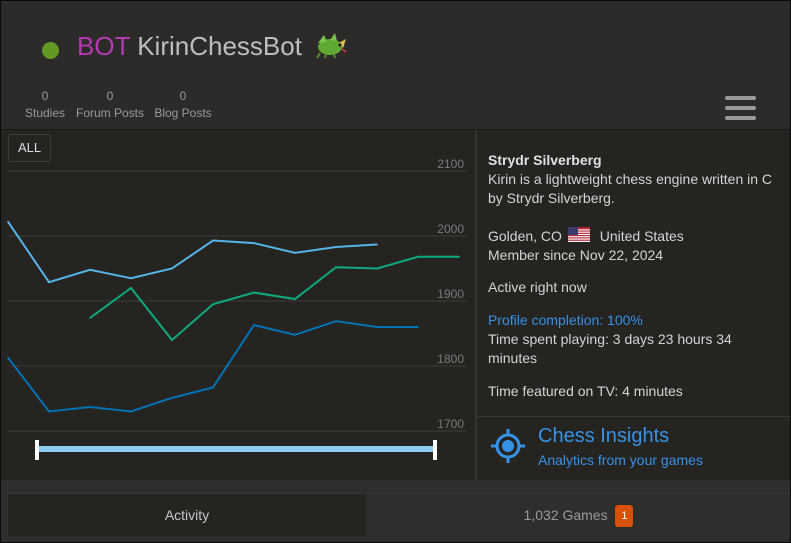 Image resolution: width=791 pixels, height=543 pixels. Describe the element at coordinates (30, 148) in the screenshot. I see `range-all-button: ALL` at that location.